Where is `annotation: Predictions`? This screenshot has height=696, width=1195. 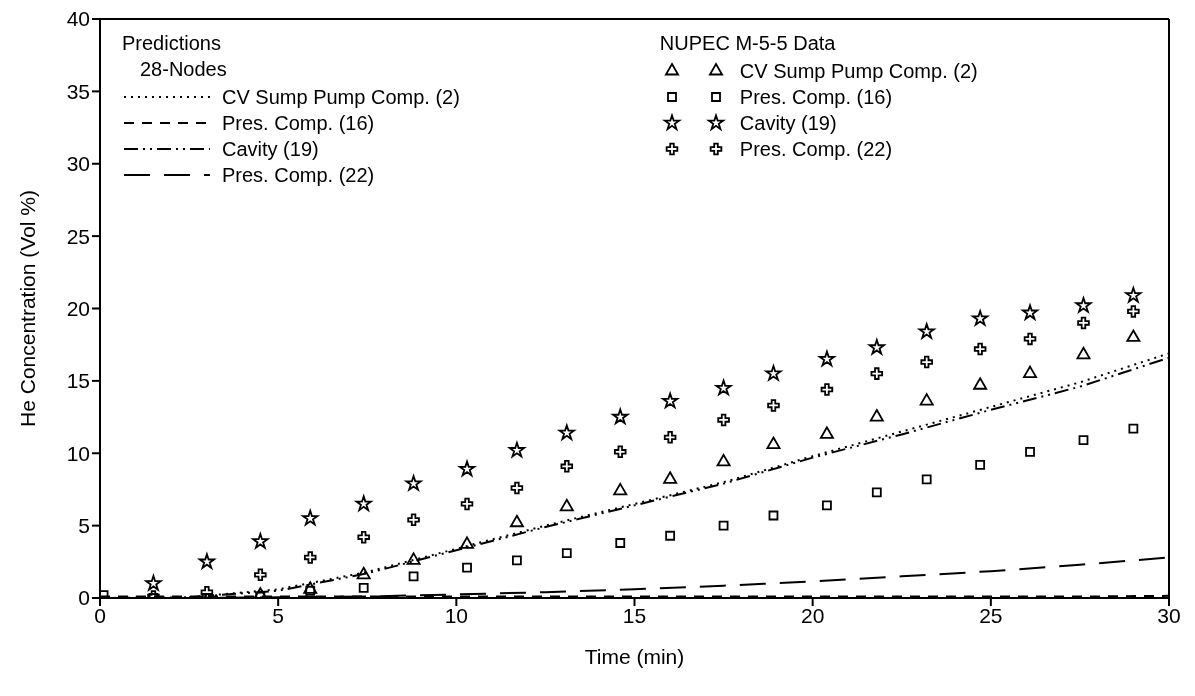
annotation: Predictions is located at coordinates (172, 44).